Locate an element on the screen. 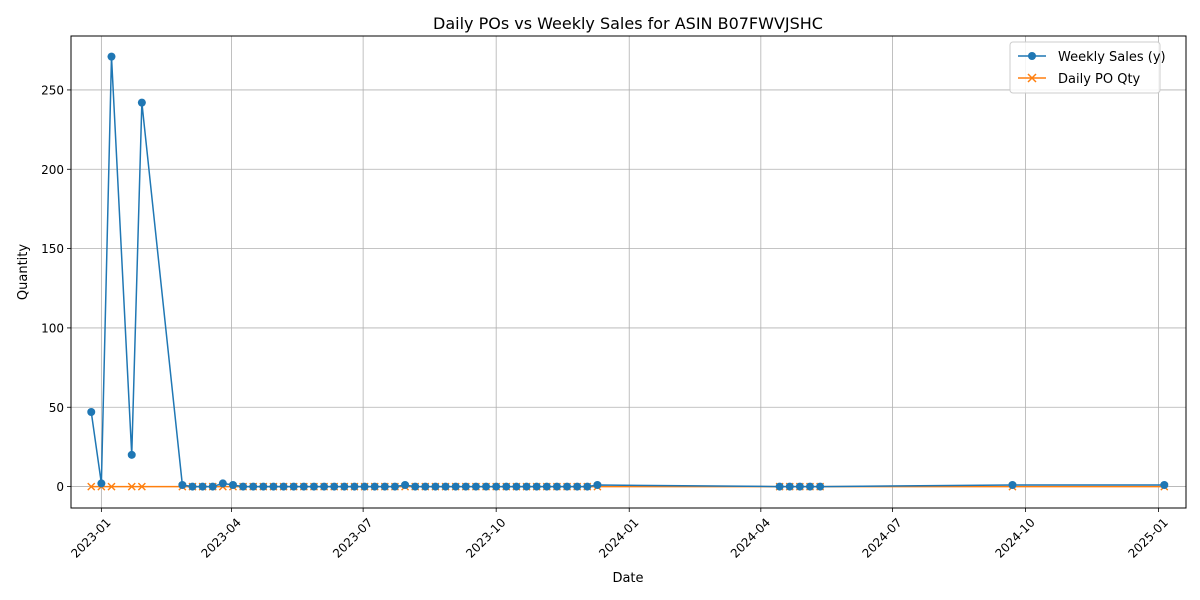 The width and height of the screenshot is (1200, 600). y-tick-label: 150 is located at coordinates (52, 249).